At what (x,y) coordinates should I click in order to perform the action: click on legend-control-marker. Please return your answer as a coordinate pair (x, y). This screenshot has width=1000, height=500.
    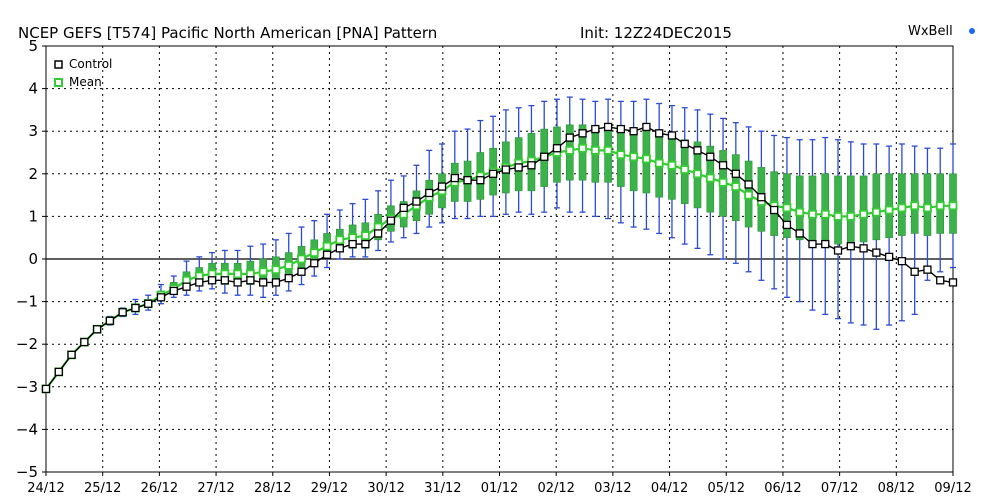
    Looking at the image, I should click on (58, 64).